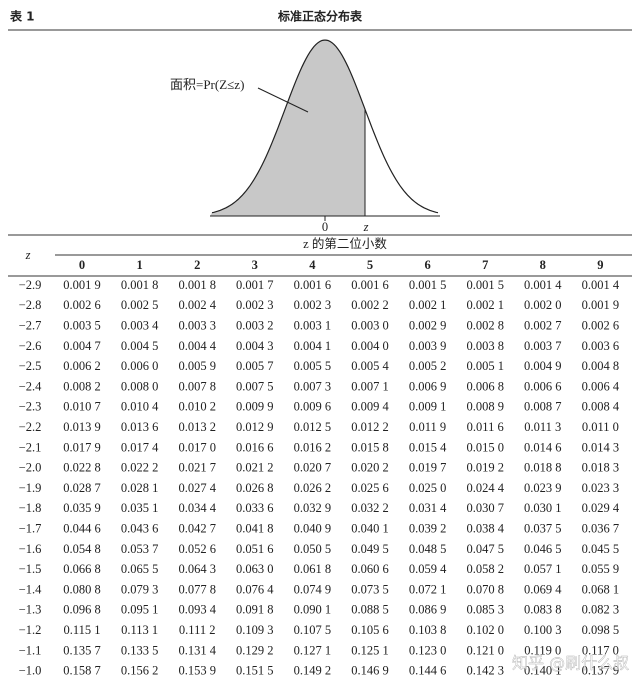 The height and width of the screenshot is (689, 640). I want to click on table-cell: 0.001 9, so click(601, 305).